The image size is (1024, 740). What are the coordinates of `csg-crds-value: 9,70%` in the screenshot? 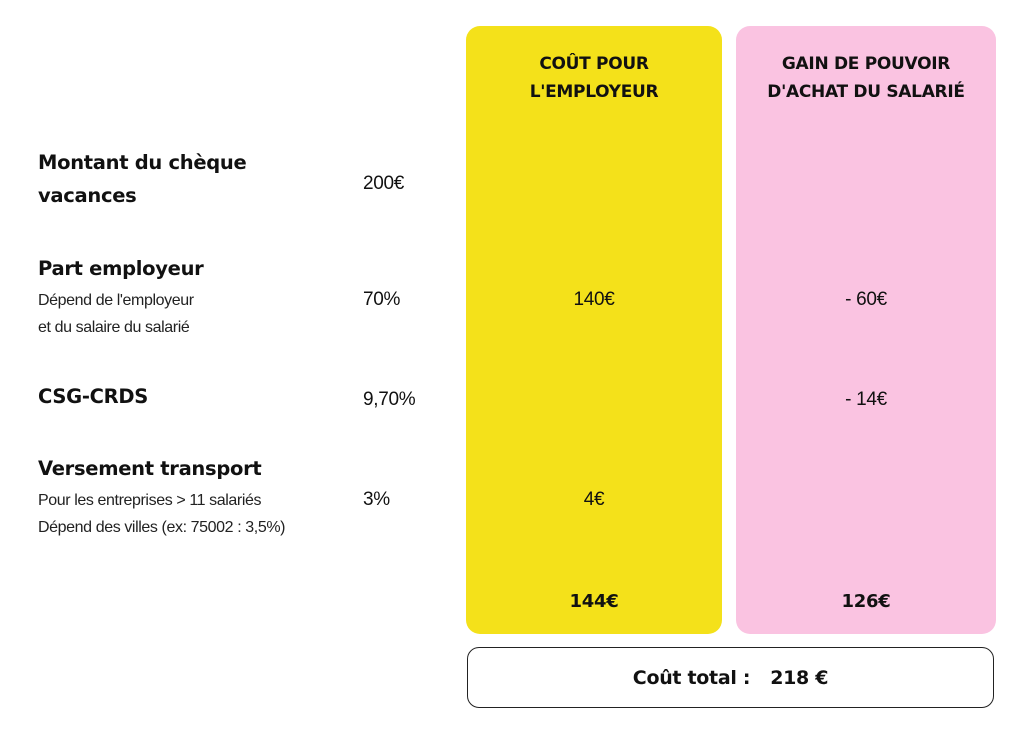 It's located at (389, 399).